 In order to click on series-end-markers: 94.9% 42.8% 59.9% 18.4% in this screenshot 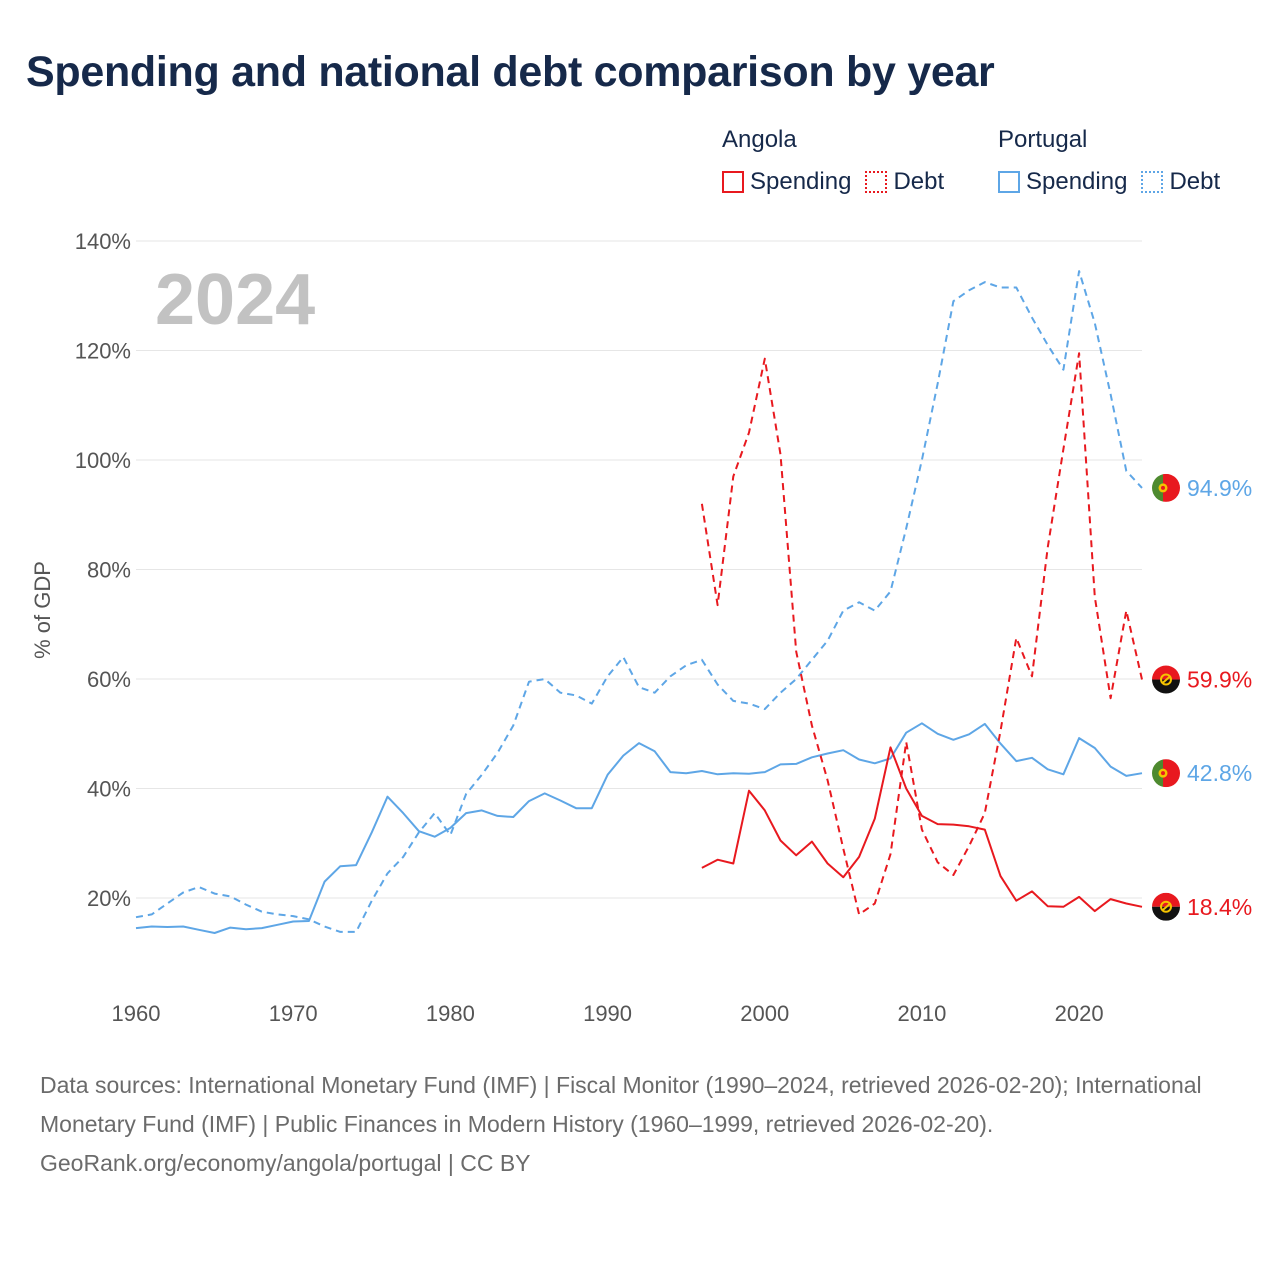, I will do `click(1202, 697)`.